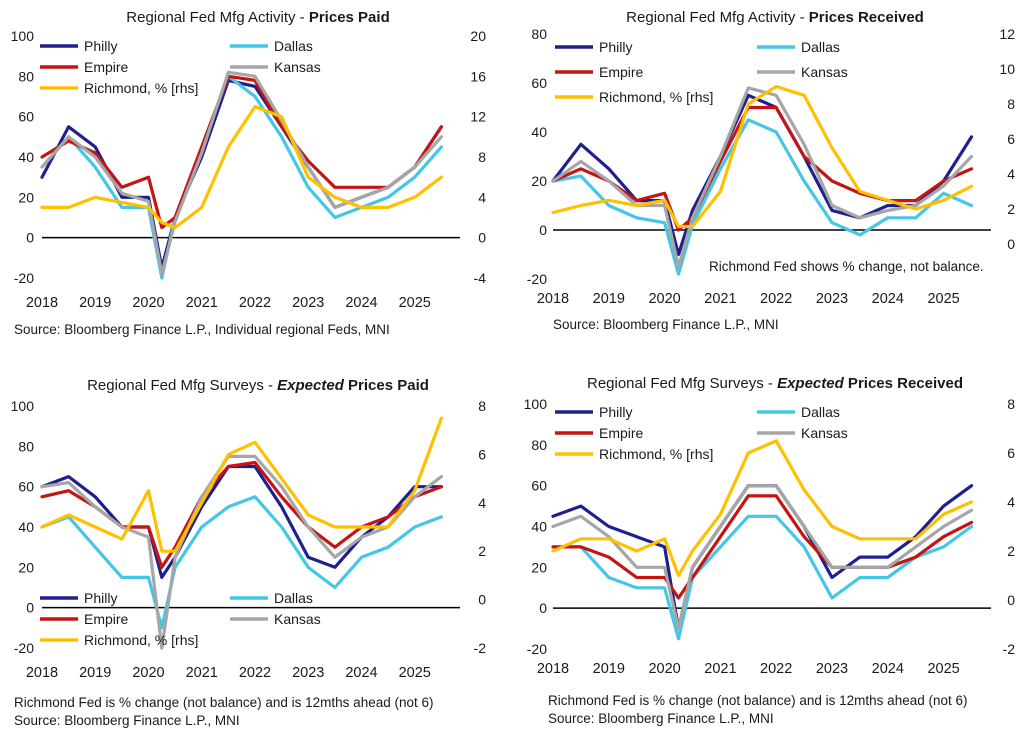 The width and height of the screenshot is (1033, 740). I want to click on legend-label-empire: Empire, so click(106, 67).